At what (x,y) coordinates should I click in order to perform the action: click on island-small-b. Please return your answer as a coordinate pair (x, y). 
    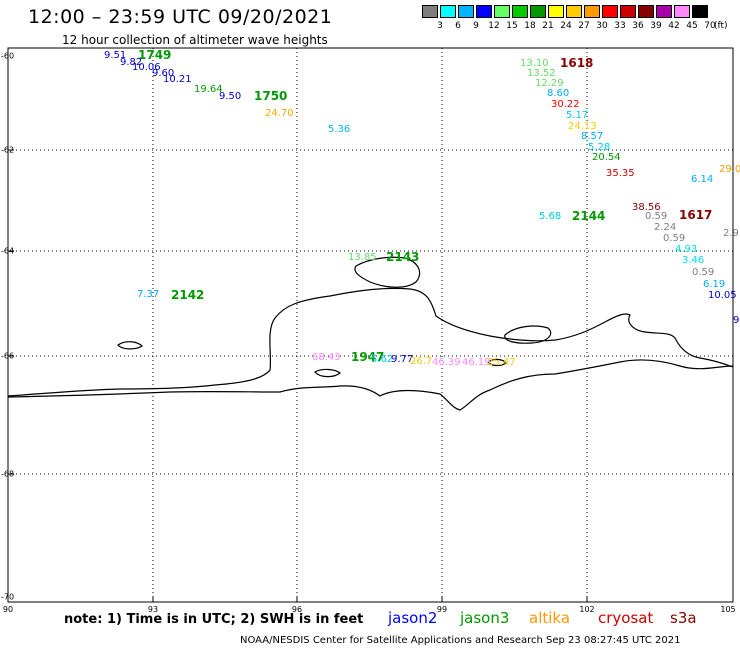
    Looking at the image, I should click on (497, 362).